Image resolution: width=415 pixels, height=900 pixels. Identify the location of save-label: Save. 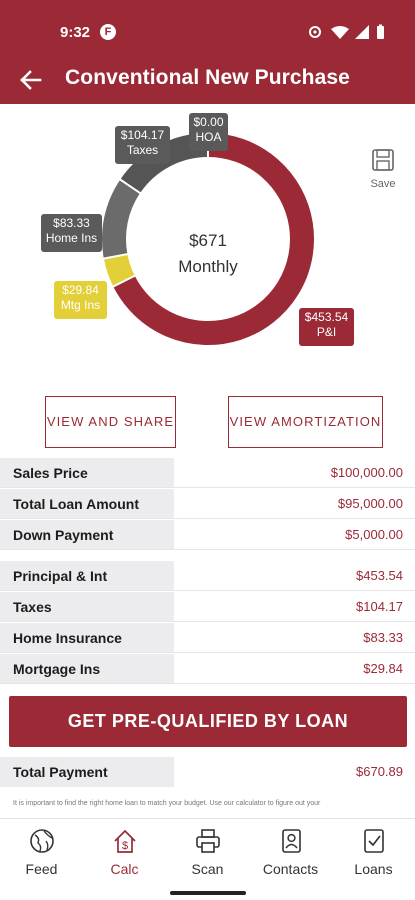
(383, 184).